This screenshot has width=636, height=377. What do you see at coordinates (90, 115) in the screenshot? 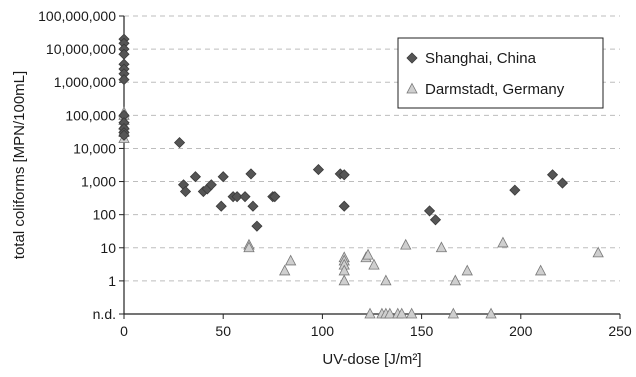
I see `y-tick-label: 100,000` at bounding box center [90, 115].